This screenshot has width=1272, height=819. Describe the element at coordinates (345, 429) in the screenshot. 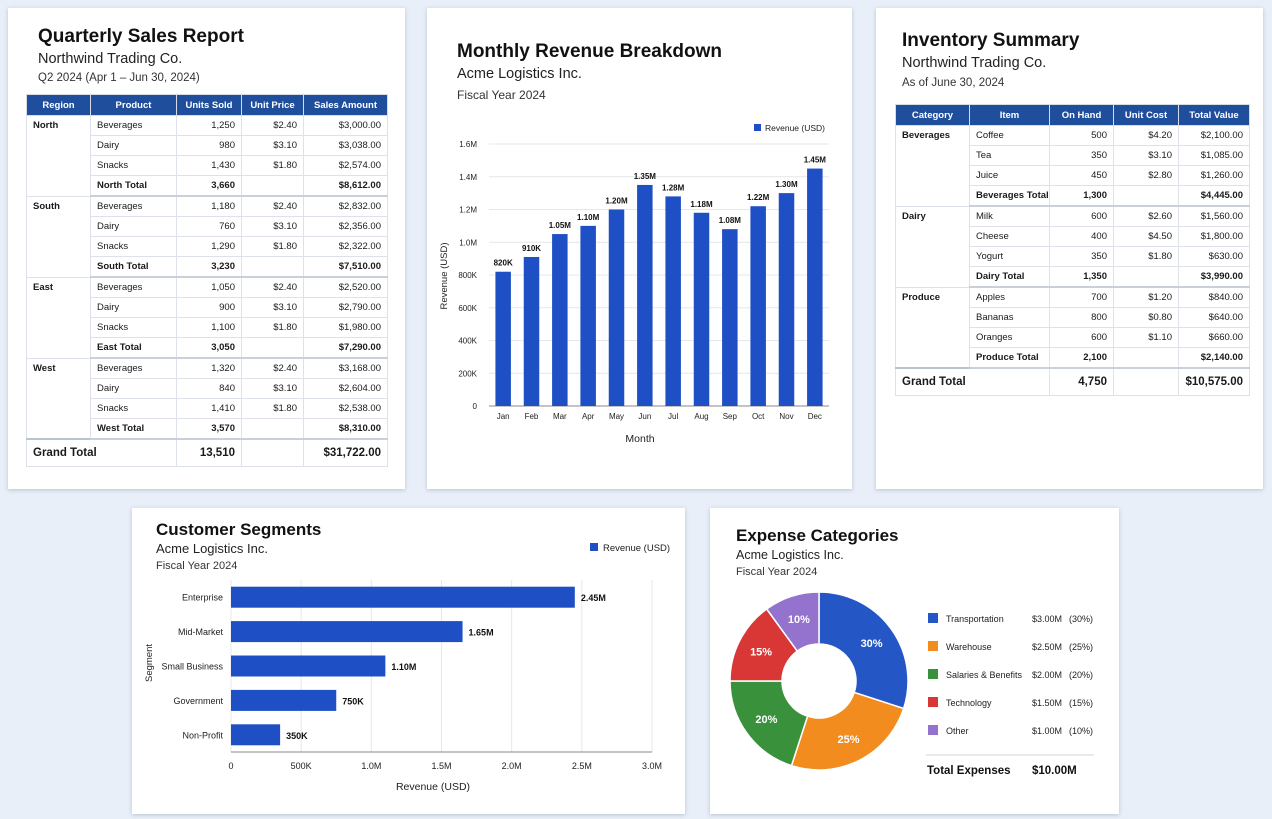

I see `subtotal-amount-cell: $8,310.00` at that location.